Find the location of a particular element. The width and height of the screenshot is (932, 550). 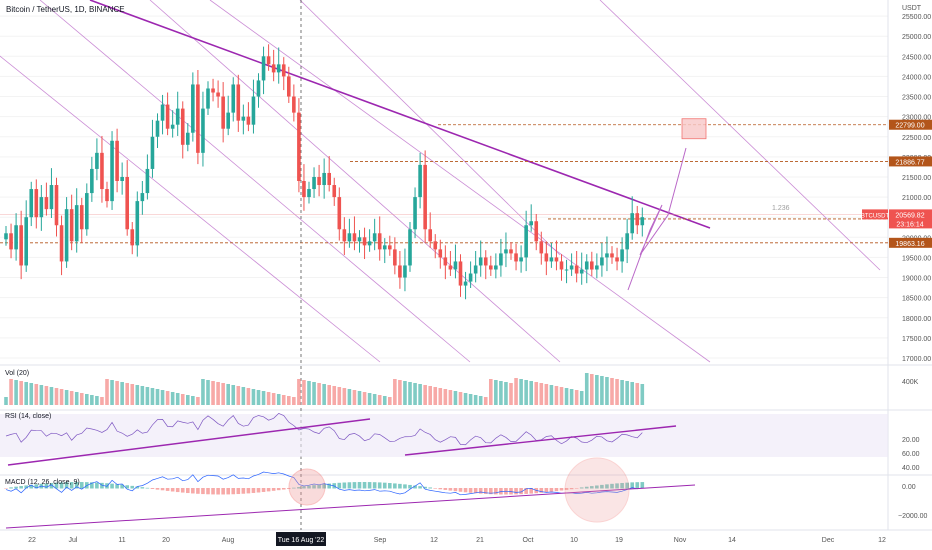

rsi-pane-title: RSI (14, close) is located at coordinates (28, 416).